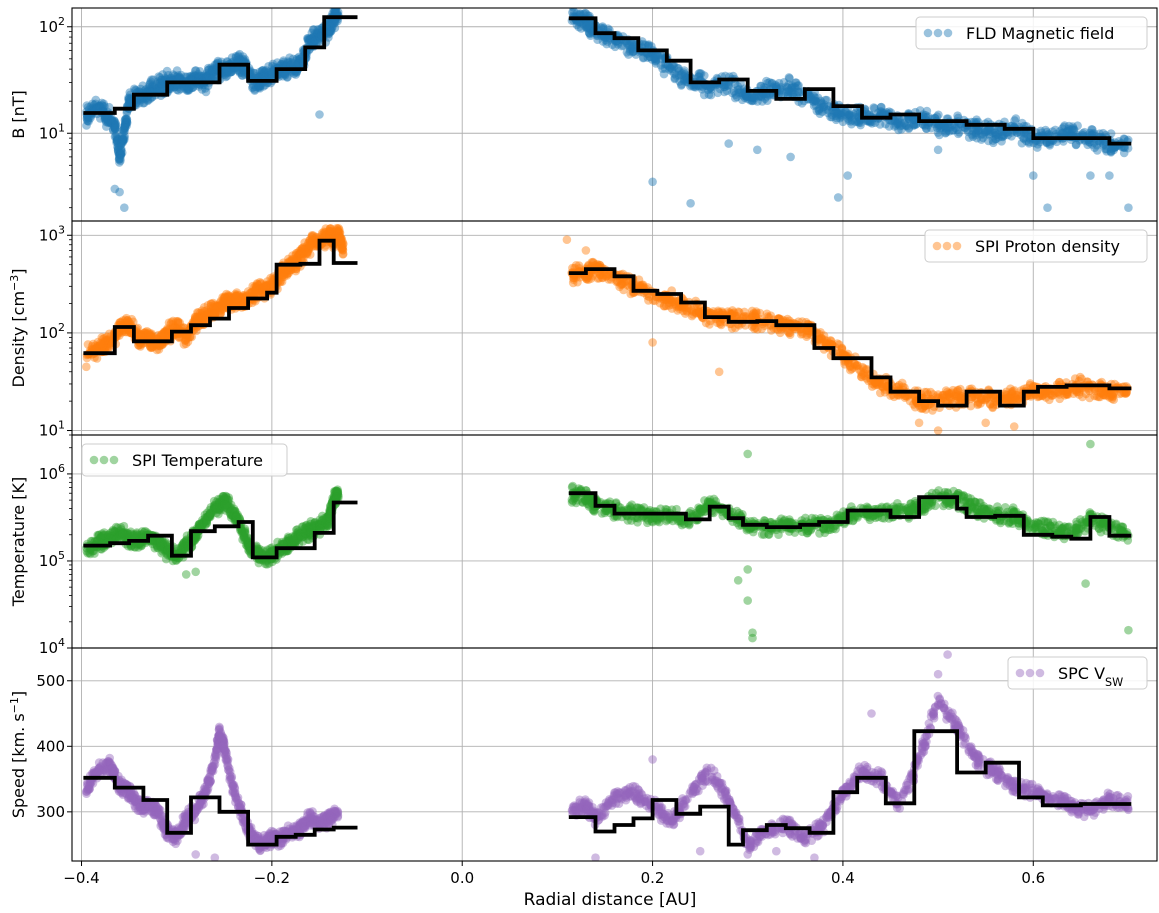 This screenshot has width=1159, height=913. Describe the element at coordinates (1031, 33) in the screenshot. I see `legend-B: FLD Magnetic field` at that location.